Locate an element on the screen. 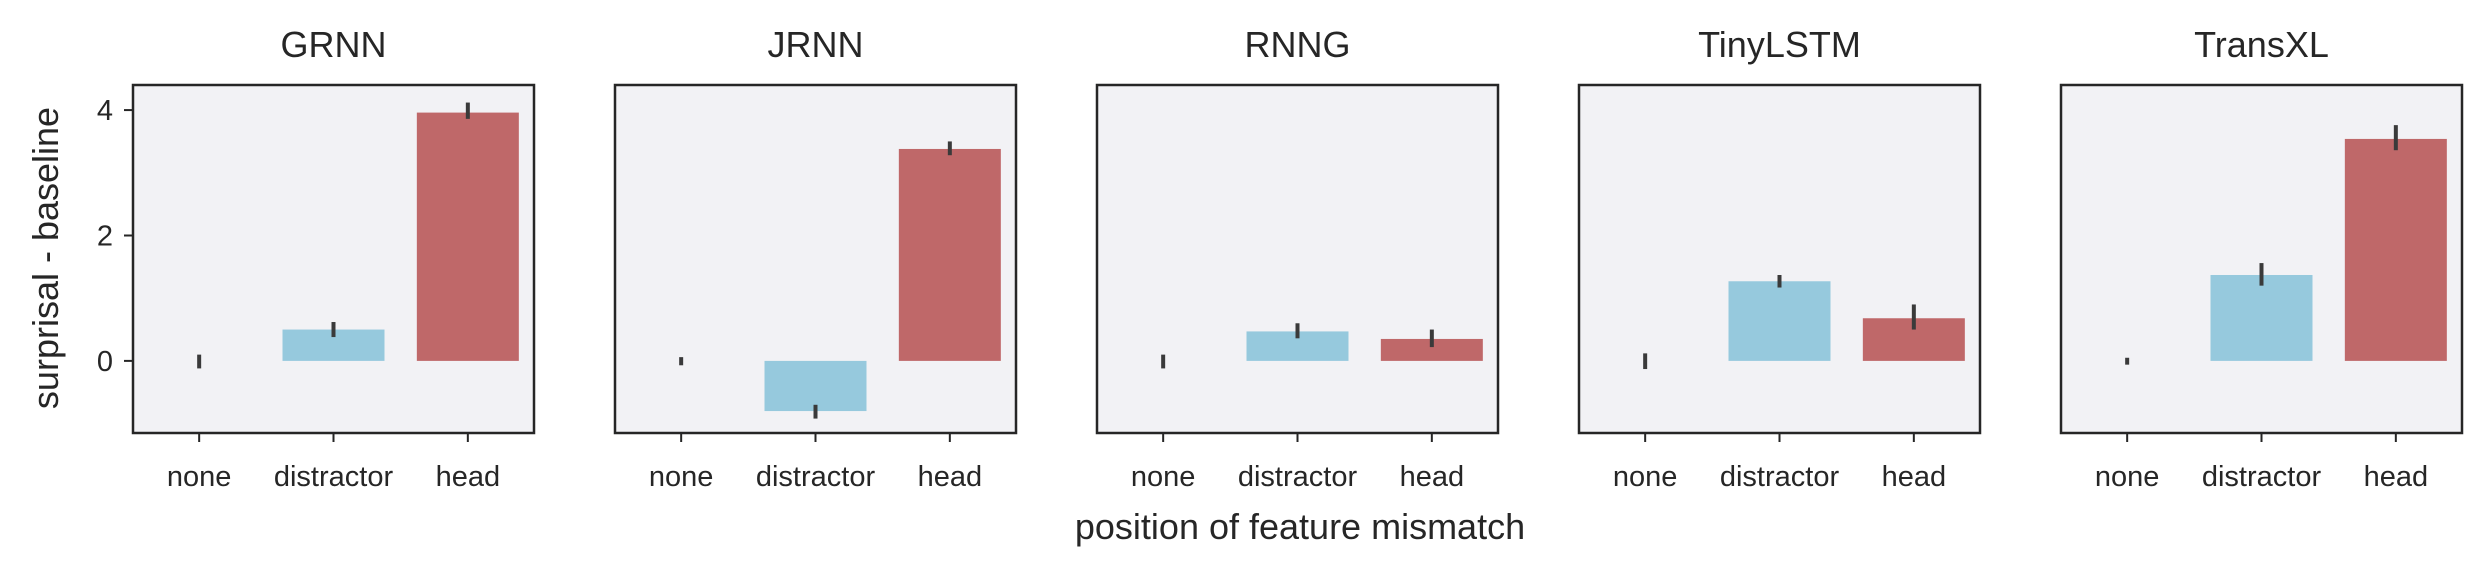  y-tick-label: 2 is located at coordinates (105, 236).